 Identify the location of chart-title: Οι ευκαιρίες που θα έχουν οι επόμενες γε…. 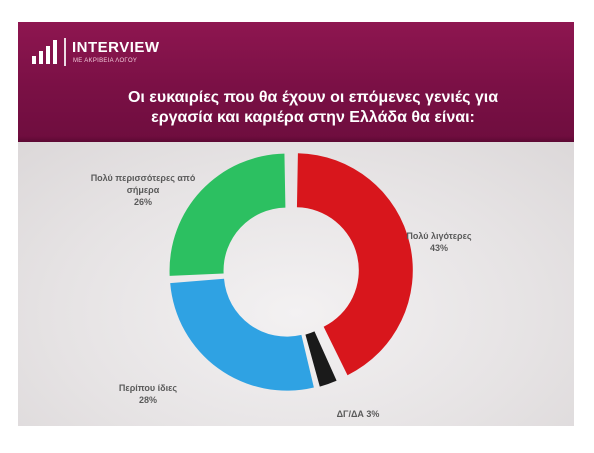
(313, 108).